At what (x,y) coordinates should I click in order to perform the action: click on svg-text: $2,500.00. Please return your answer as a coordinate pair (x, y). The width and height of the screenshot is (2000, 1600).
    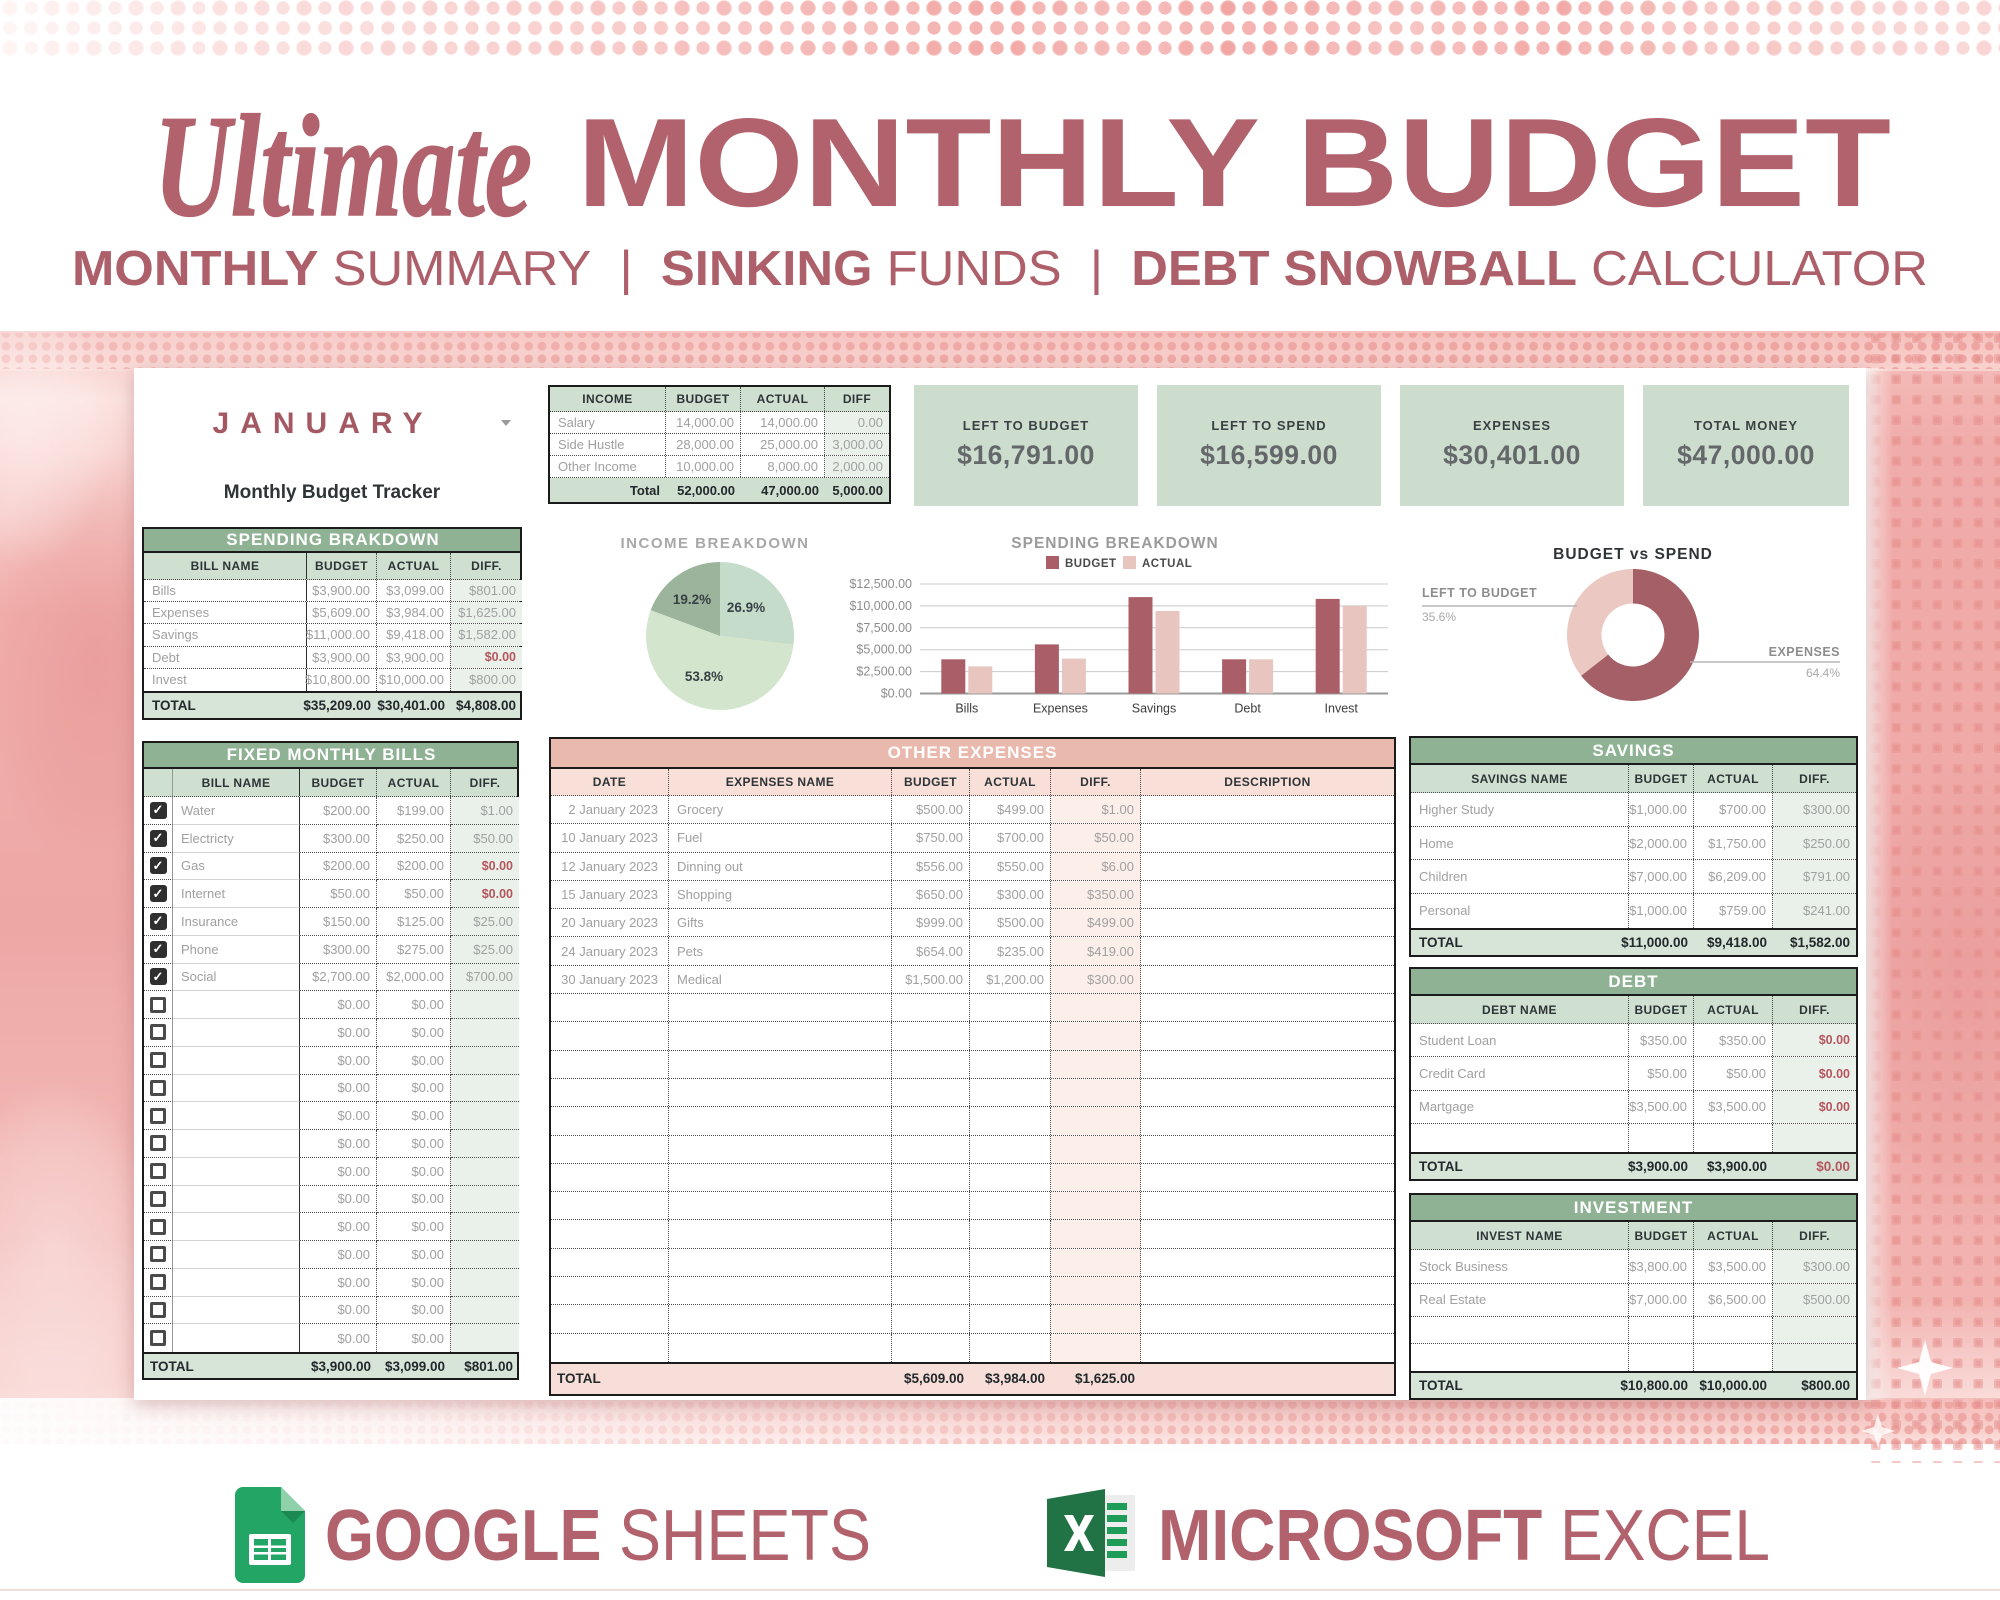
    Looking at the image, I should click on (884, 672).